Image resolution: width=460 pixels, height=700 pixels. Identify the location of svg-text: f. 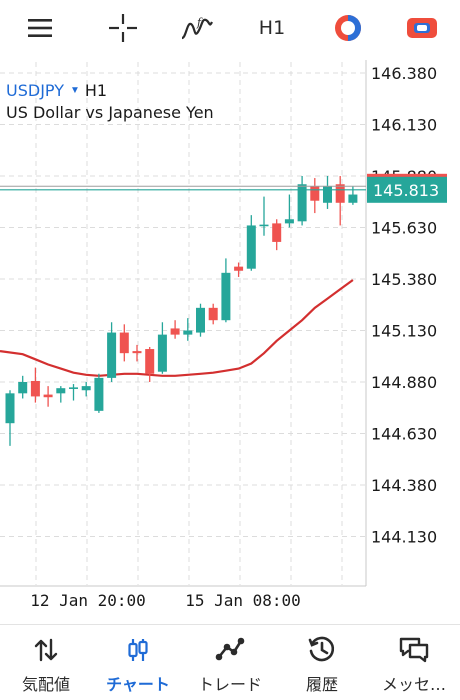
(199, 22).